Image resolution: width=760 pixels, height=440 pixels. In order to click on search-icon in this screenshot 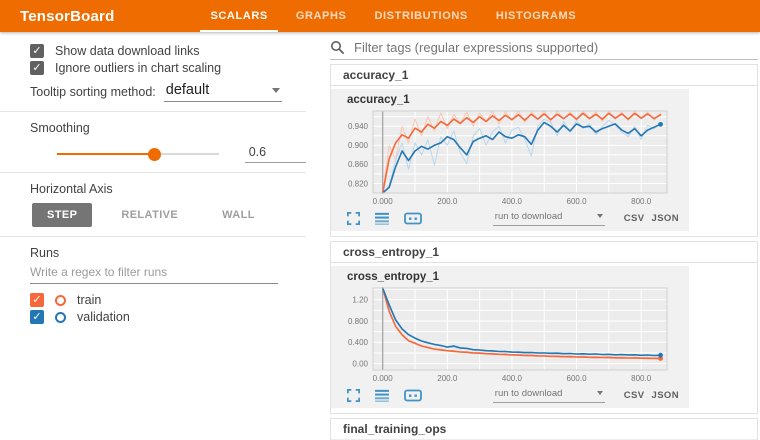, I will do `click(338, 48)`.